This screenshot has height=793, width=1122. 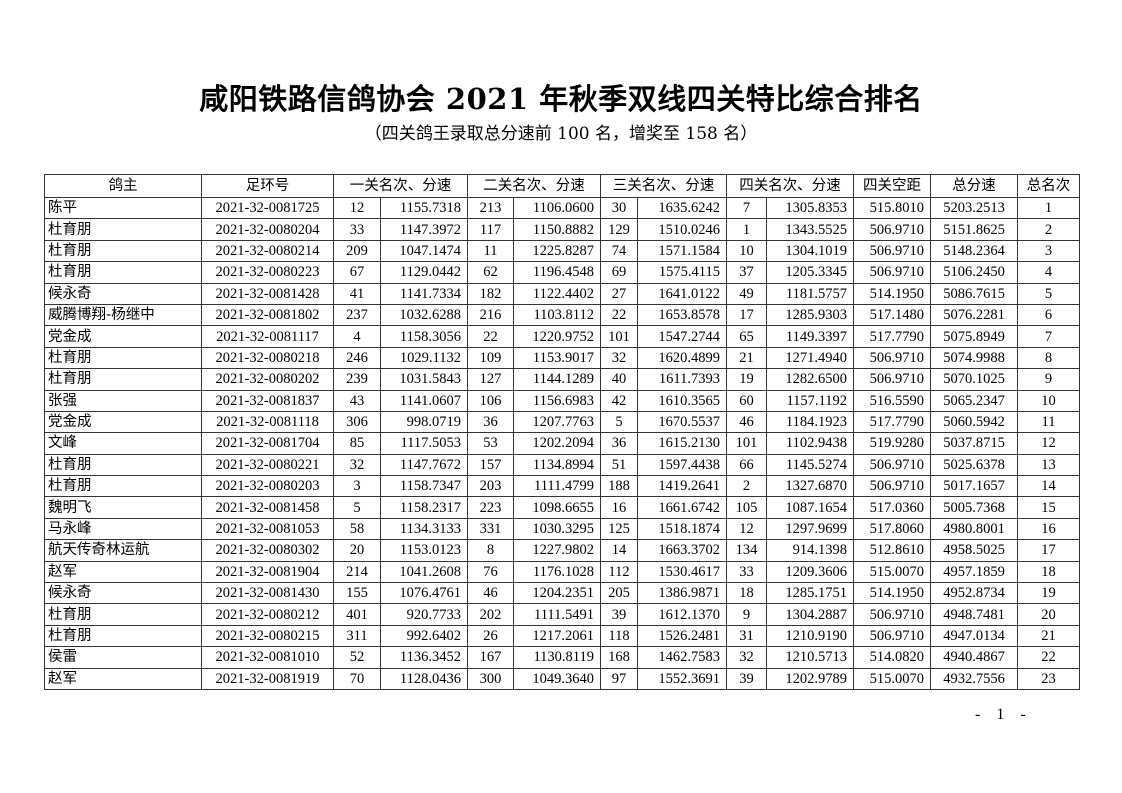 I want to click on cell-leg3-speed: 1386.9871, so click(x=682, y=593).